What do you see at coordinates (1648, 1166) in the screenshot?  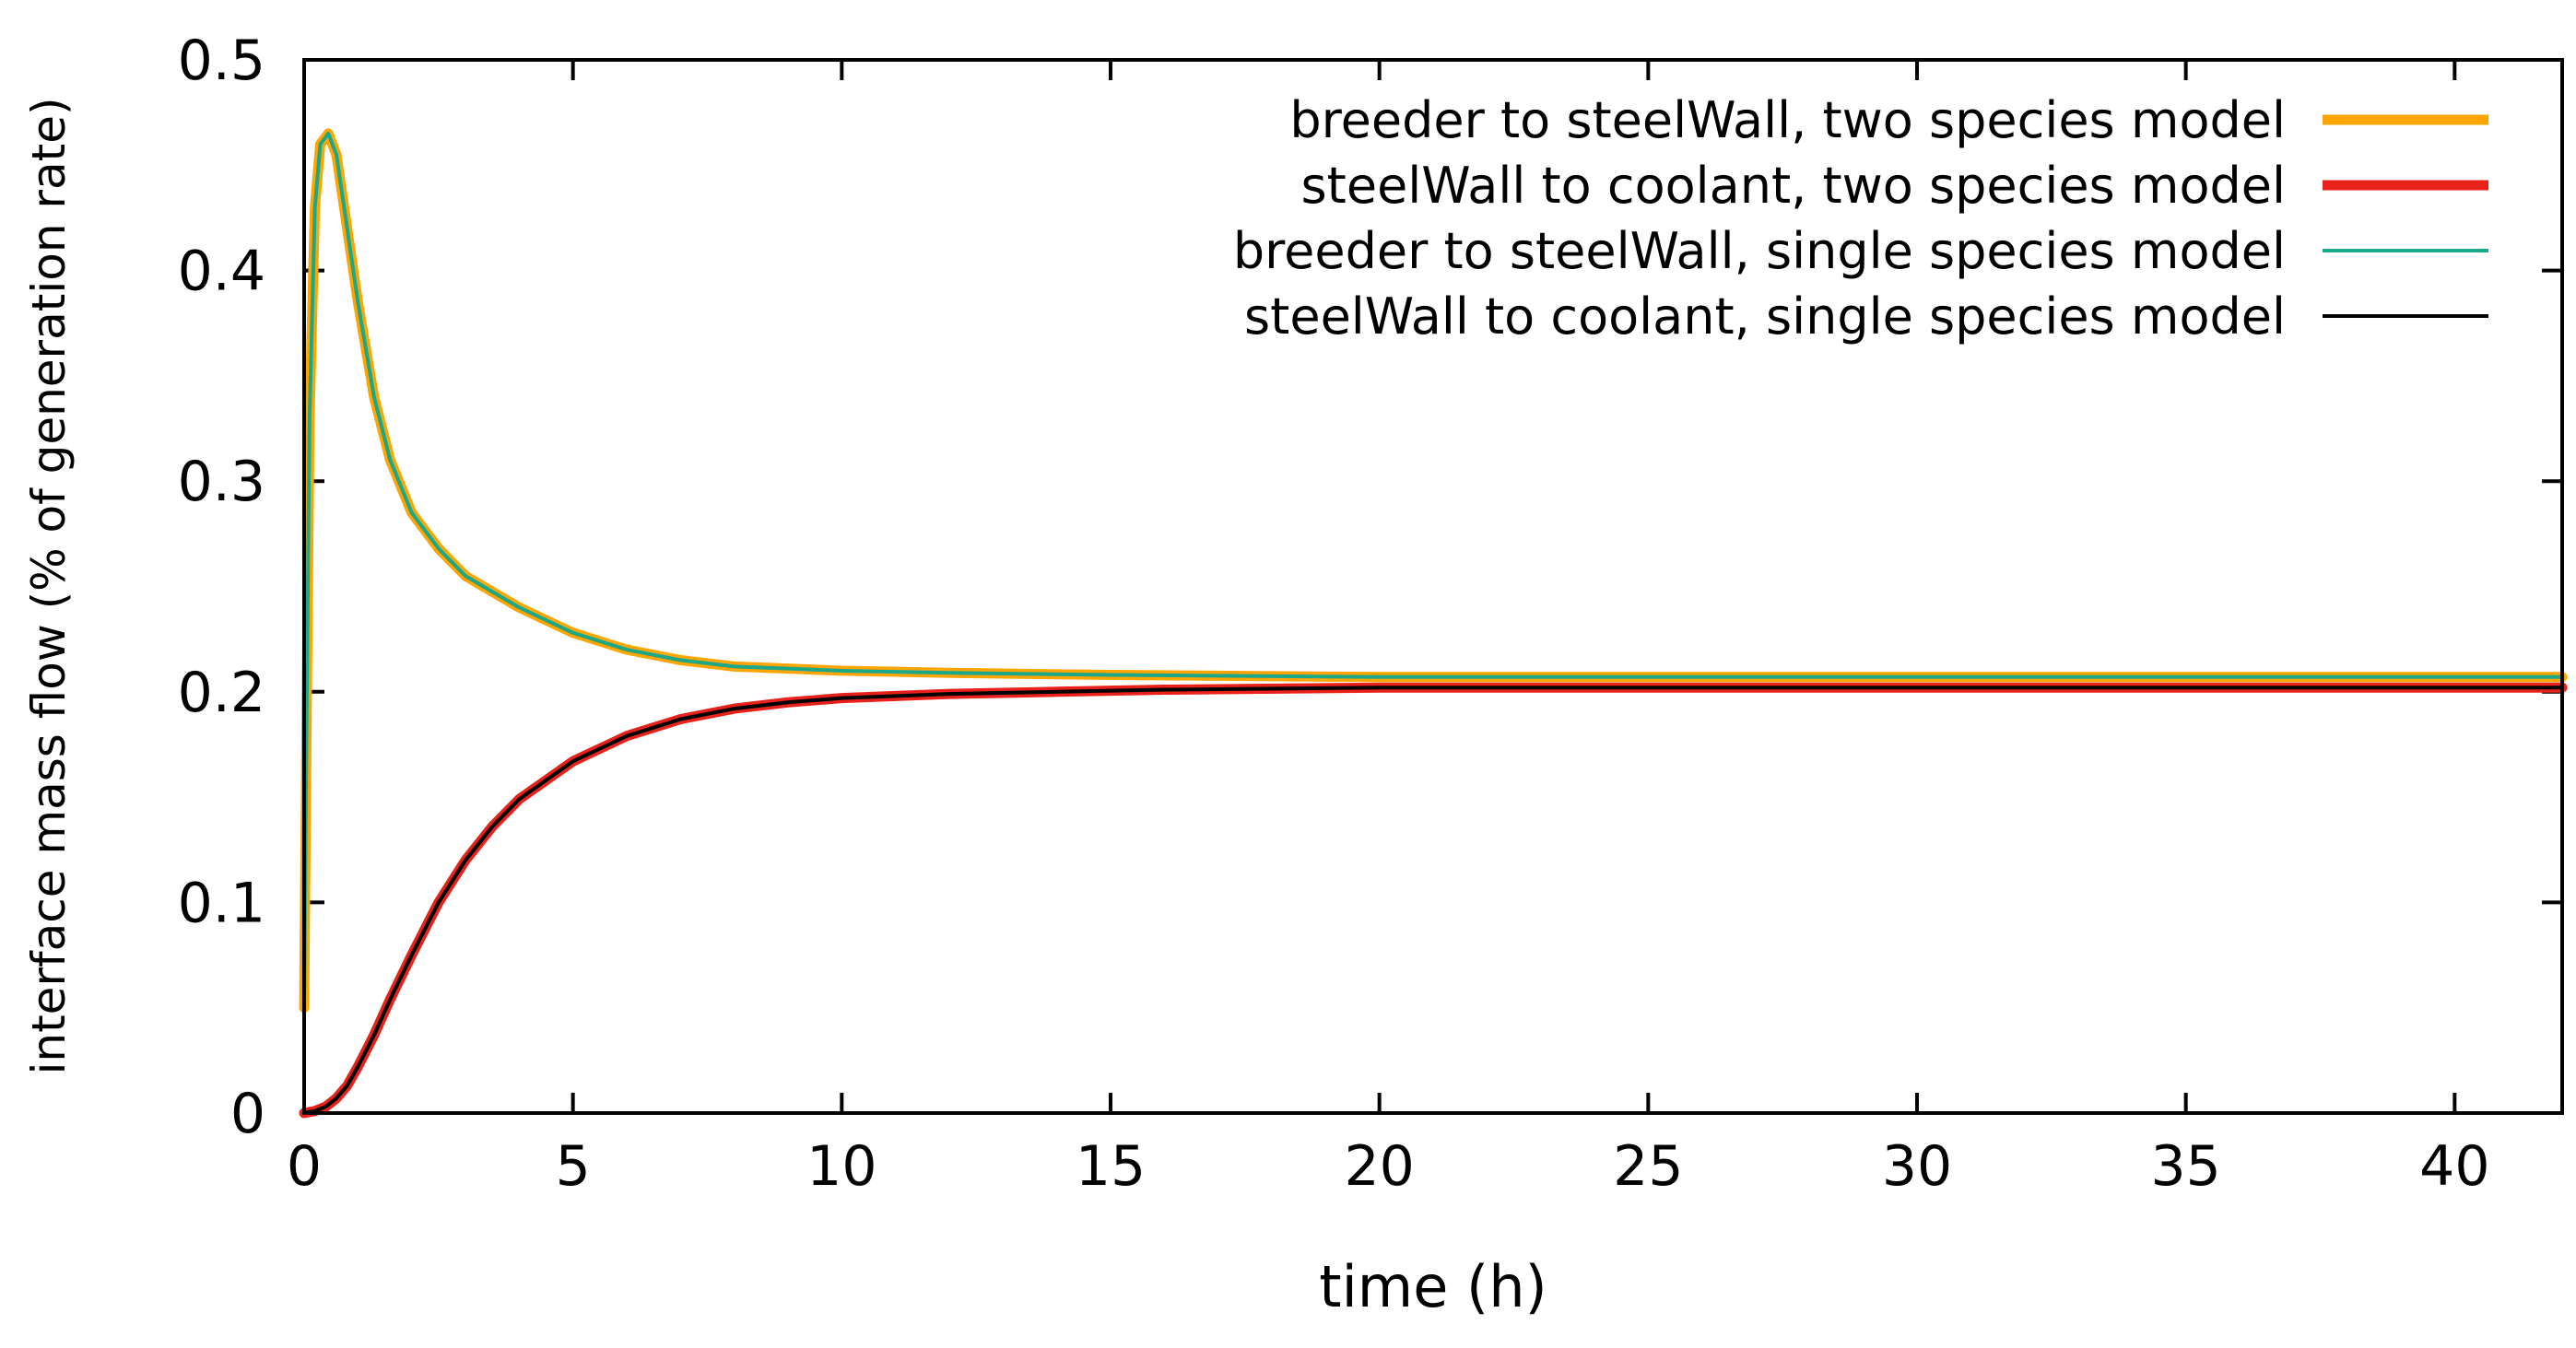 I see `x-tick-label: 25` at bounding box center [1648, 1166].